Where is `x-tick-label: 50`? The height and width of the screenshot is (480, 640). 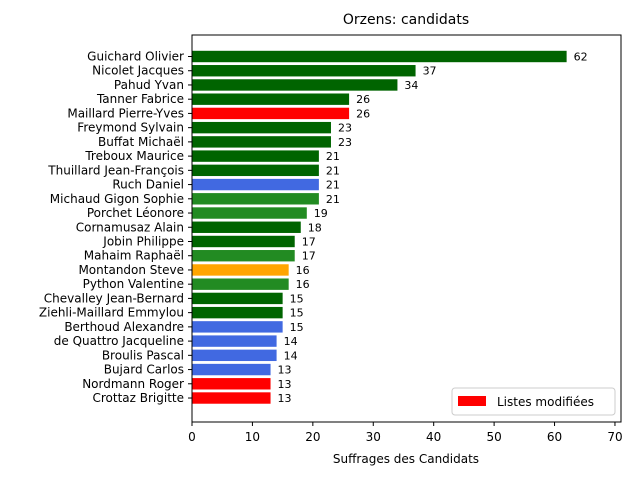 x-tick-label: 50 is located at coordinates (493, 437).